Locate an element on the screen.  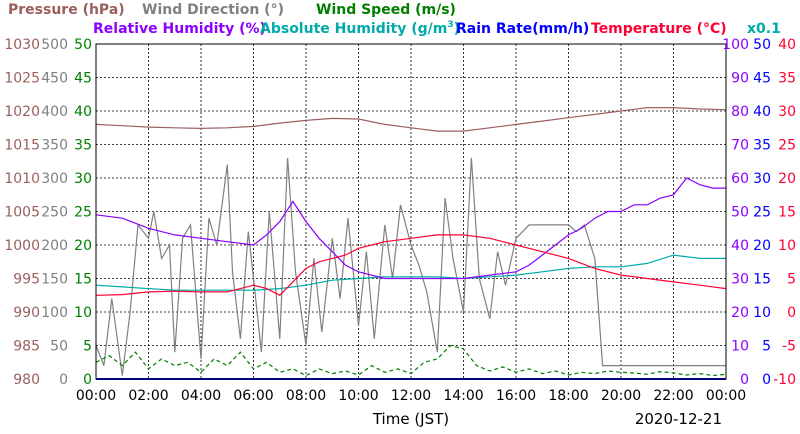
legend-pressure: Pressure (hPa) is located at coordinates (66, 10).